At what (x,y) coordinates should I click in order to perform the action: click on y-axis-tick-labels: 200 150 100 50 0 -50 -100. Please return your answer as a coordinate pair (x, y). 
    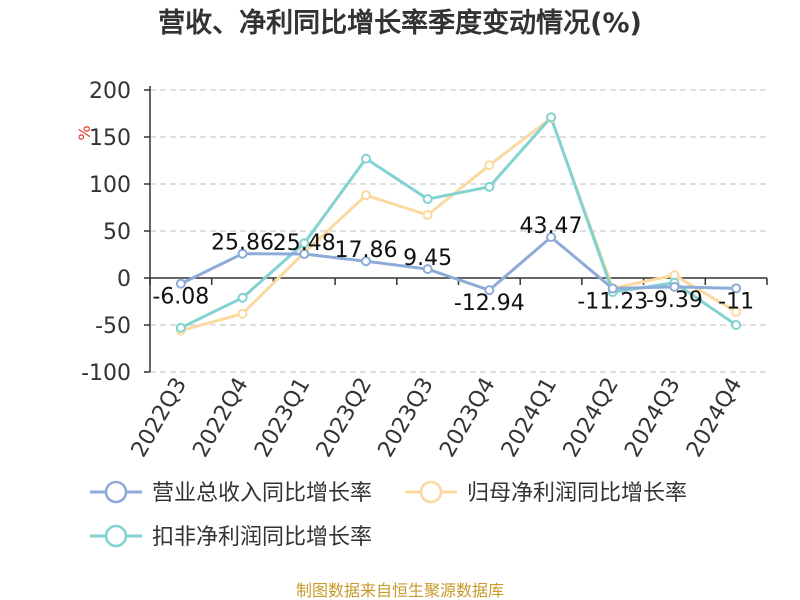
    Looking at the image, I should click on (106, 232).